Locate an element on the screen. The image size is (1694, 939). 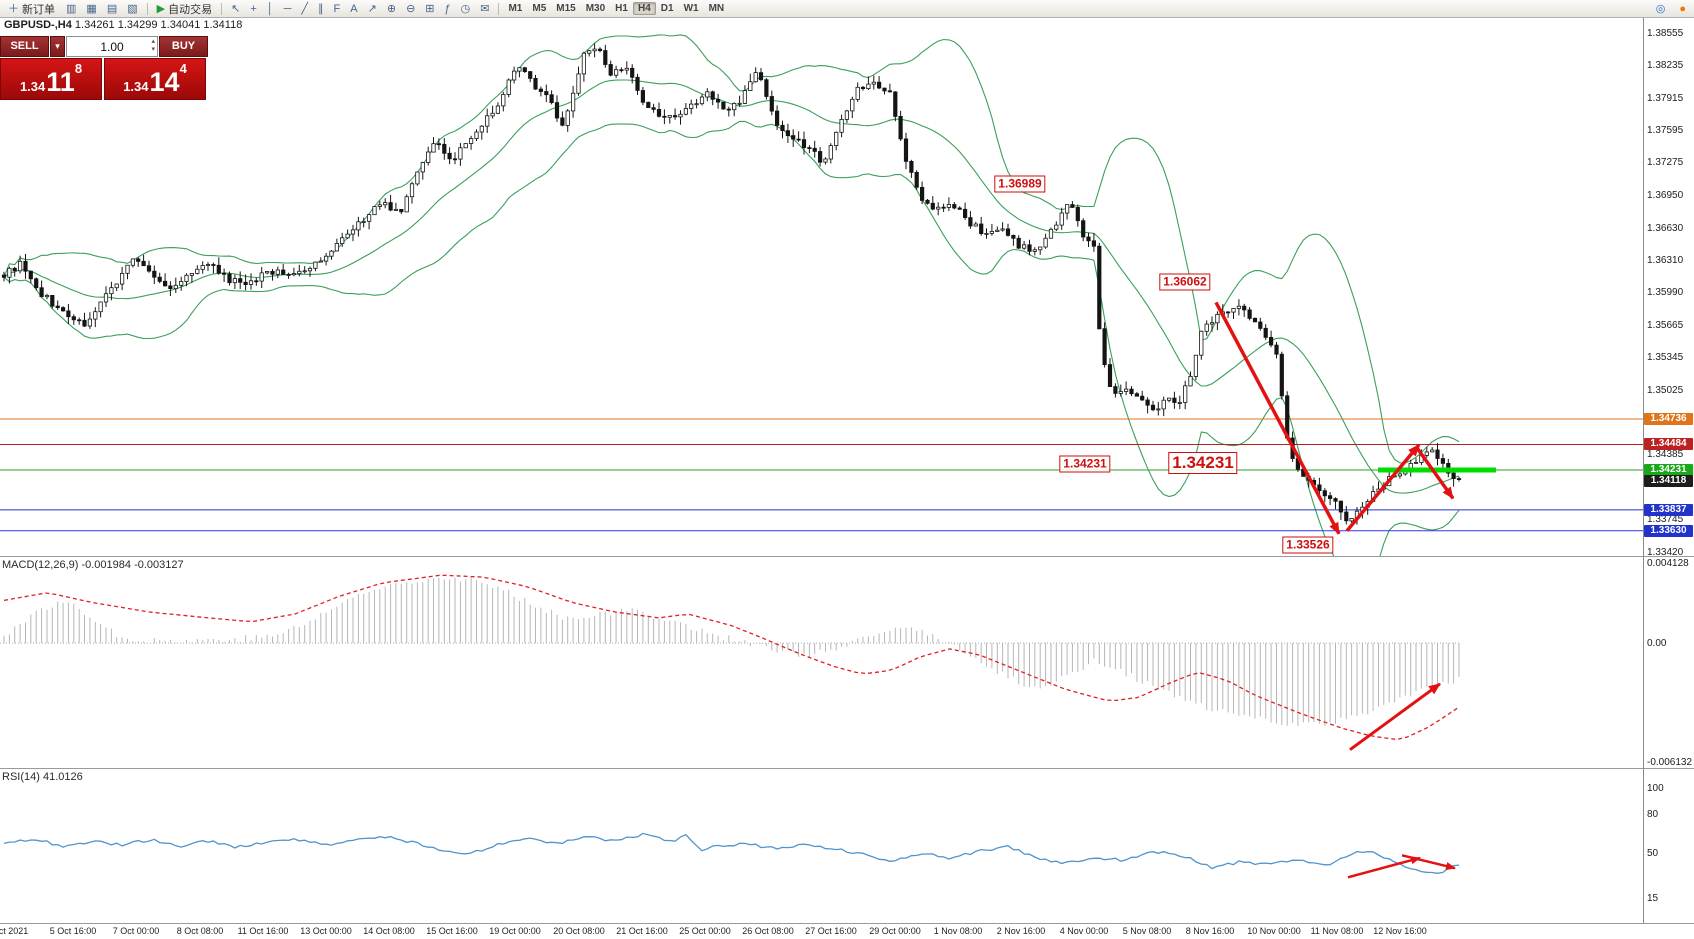
new-order-label: 新订单 is located at coordinates (38, 9).